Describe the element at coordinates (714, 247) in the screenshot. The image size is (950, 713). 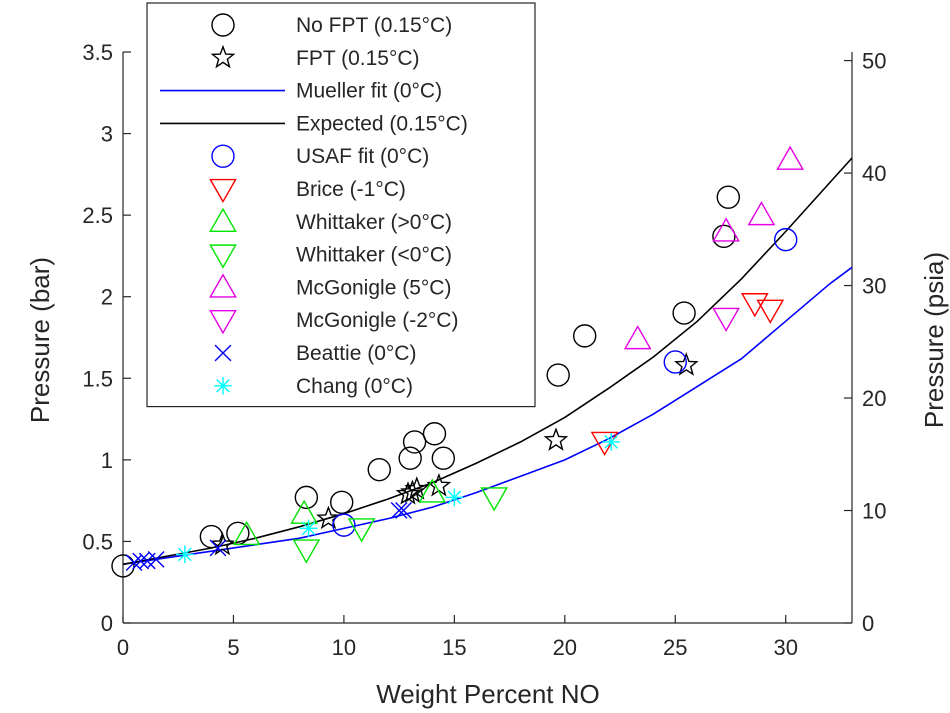
I see `mcgonigle-5-c-series` at that location.